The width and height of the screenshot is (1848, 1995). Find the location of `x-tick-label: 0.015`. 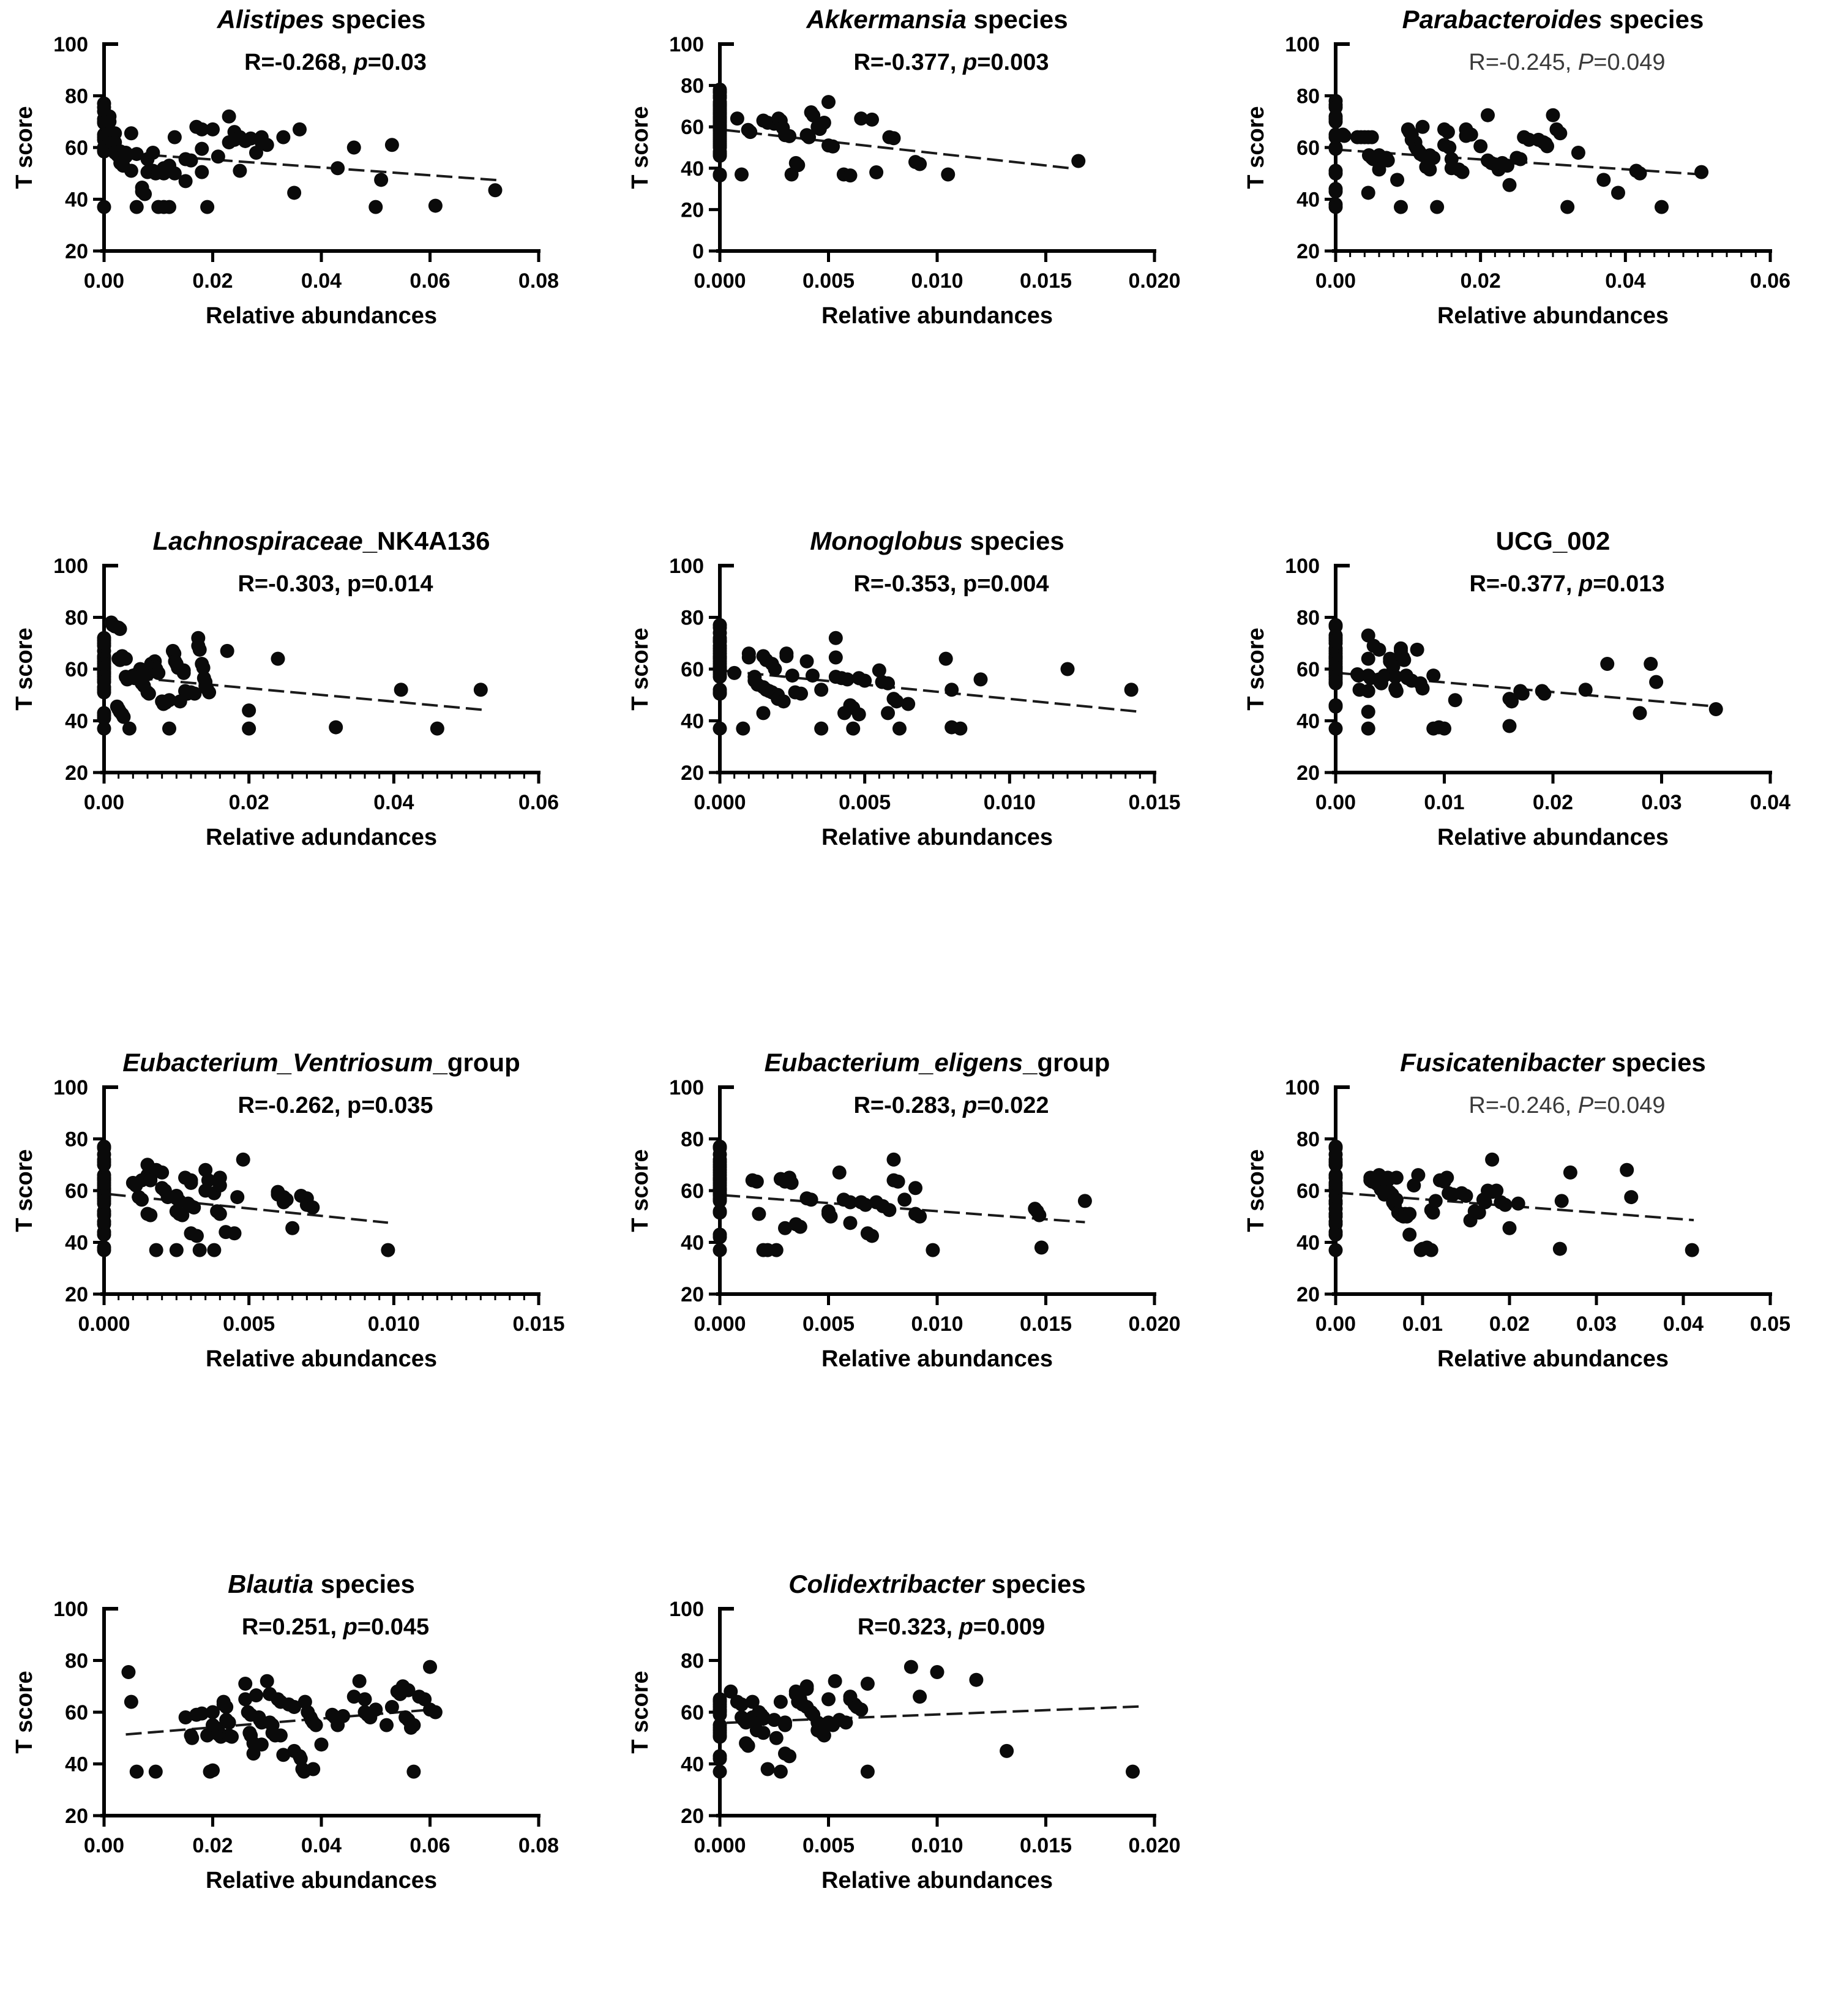

x-tick-label: 0.015 is located at coordinates (1046, 281).